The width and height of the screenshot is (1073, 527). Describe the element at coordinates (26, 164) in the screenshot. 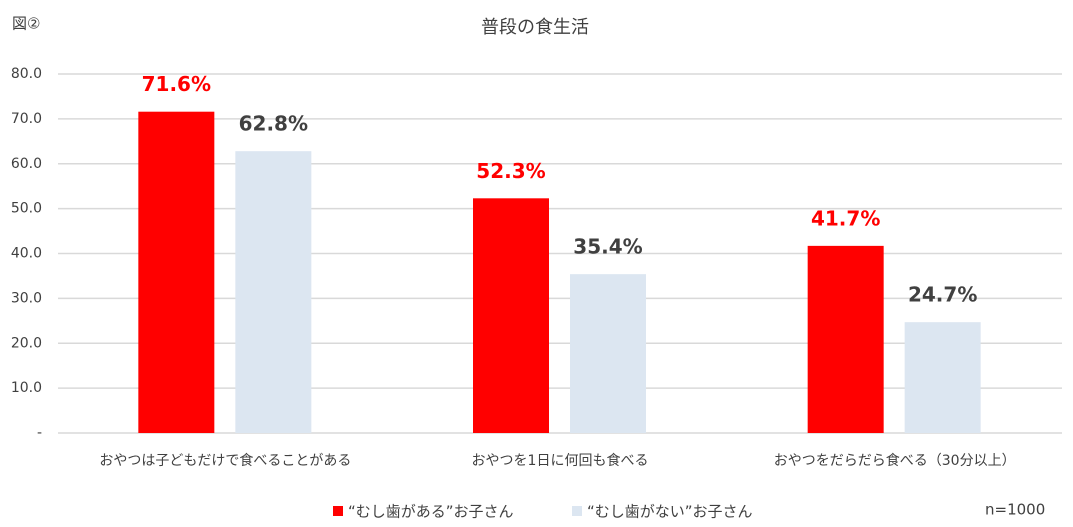

I see `y-tick-label: 60.0` at that location.